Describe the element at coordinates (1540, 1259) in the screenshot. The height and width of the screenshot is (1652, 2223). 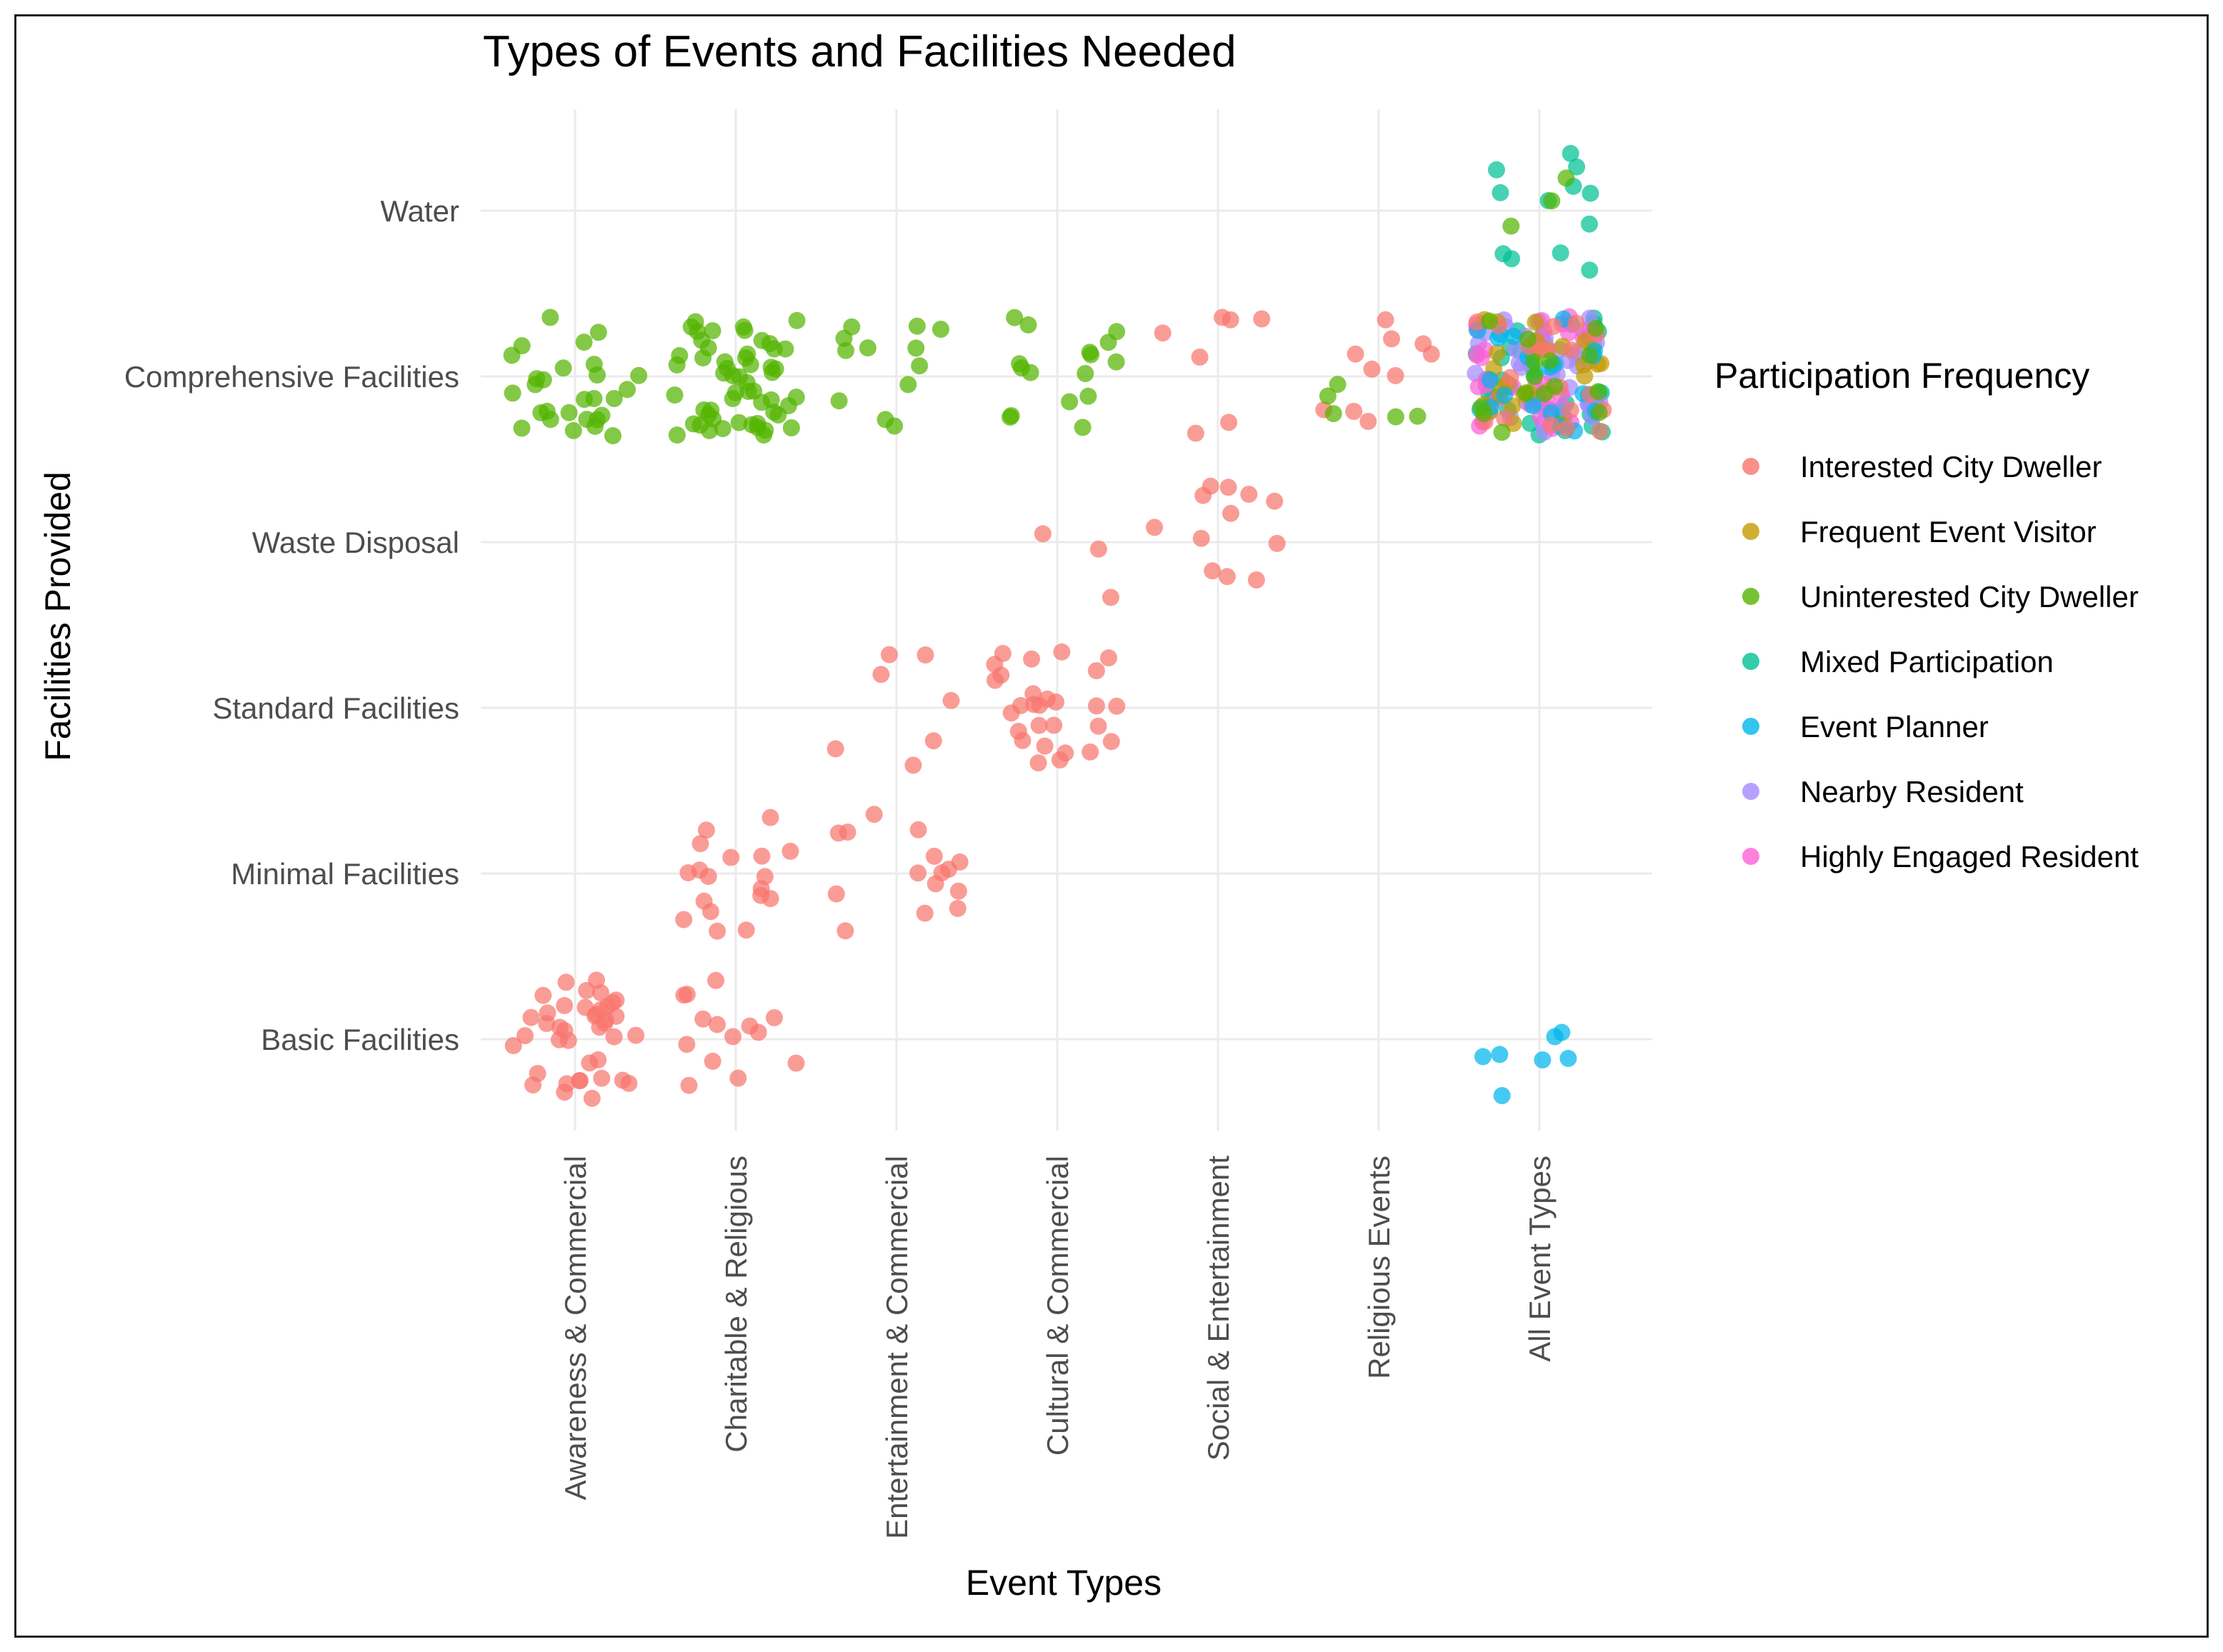
I see `x-tick-all-event-types: All Event Types` at that location.